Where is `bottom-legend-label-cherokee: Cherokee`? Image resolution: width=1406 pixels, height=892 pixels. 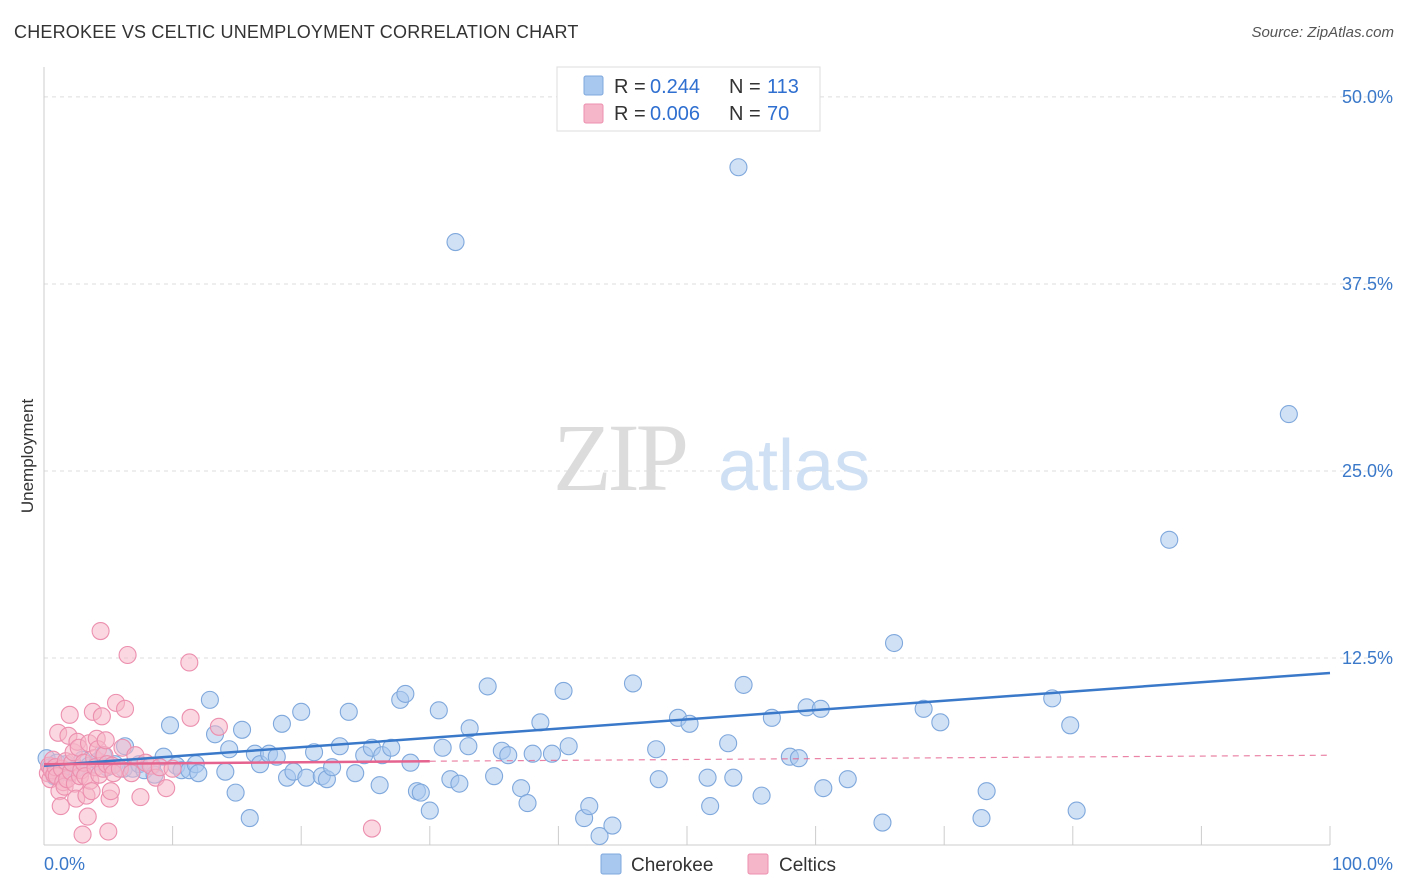 bottom-legend-label-cherokee: Cherokee is located at coordinates (672, 865).